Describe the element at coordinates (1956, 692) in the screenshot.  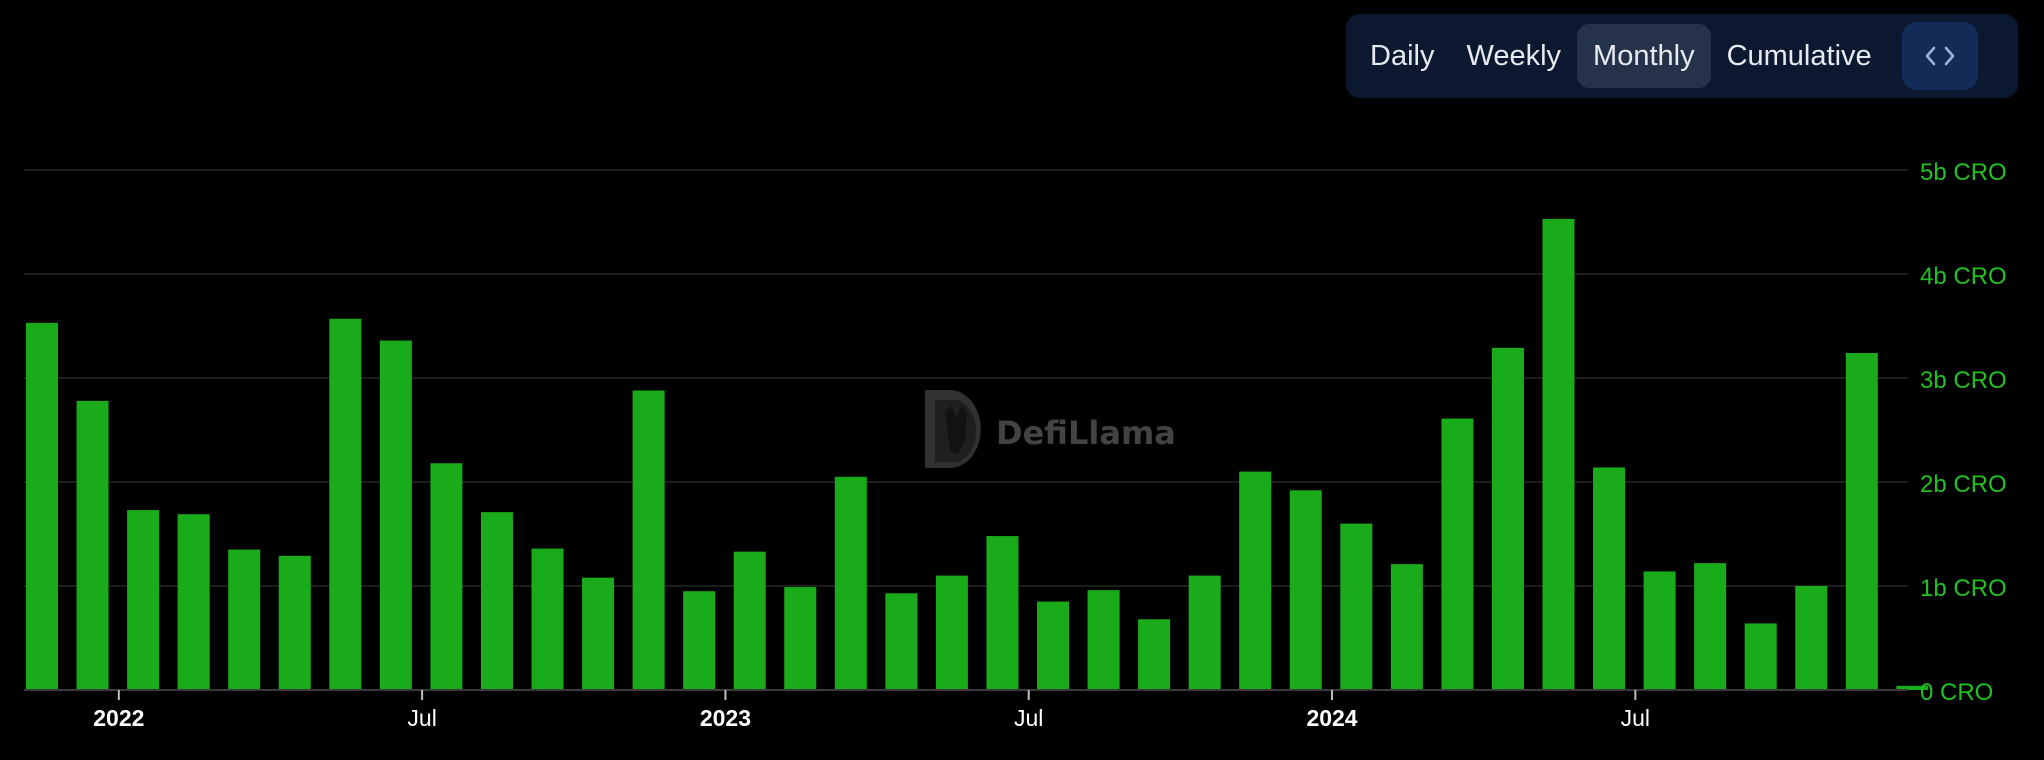
I see `y-tick-label: 0 CRO` at that location.